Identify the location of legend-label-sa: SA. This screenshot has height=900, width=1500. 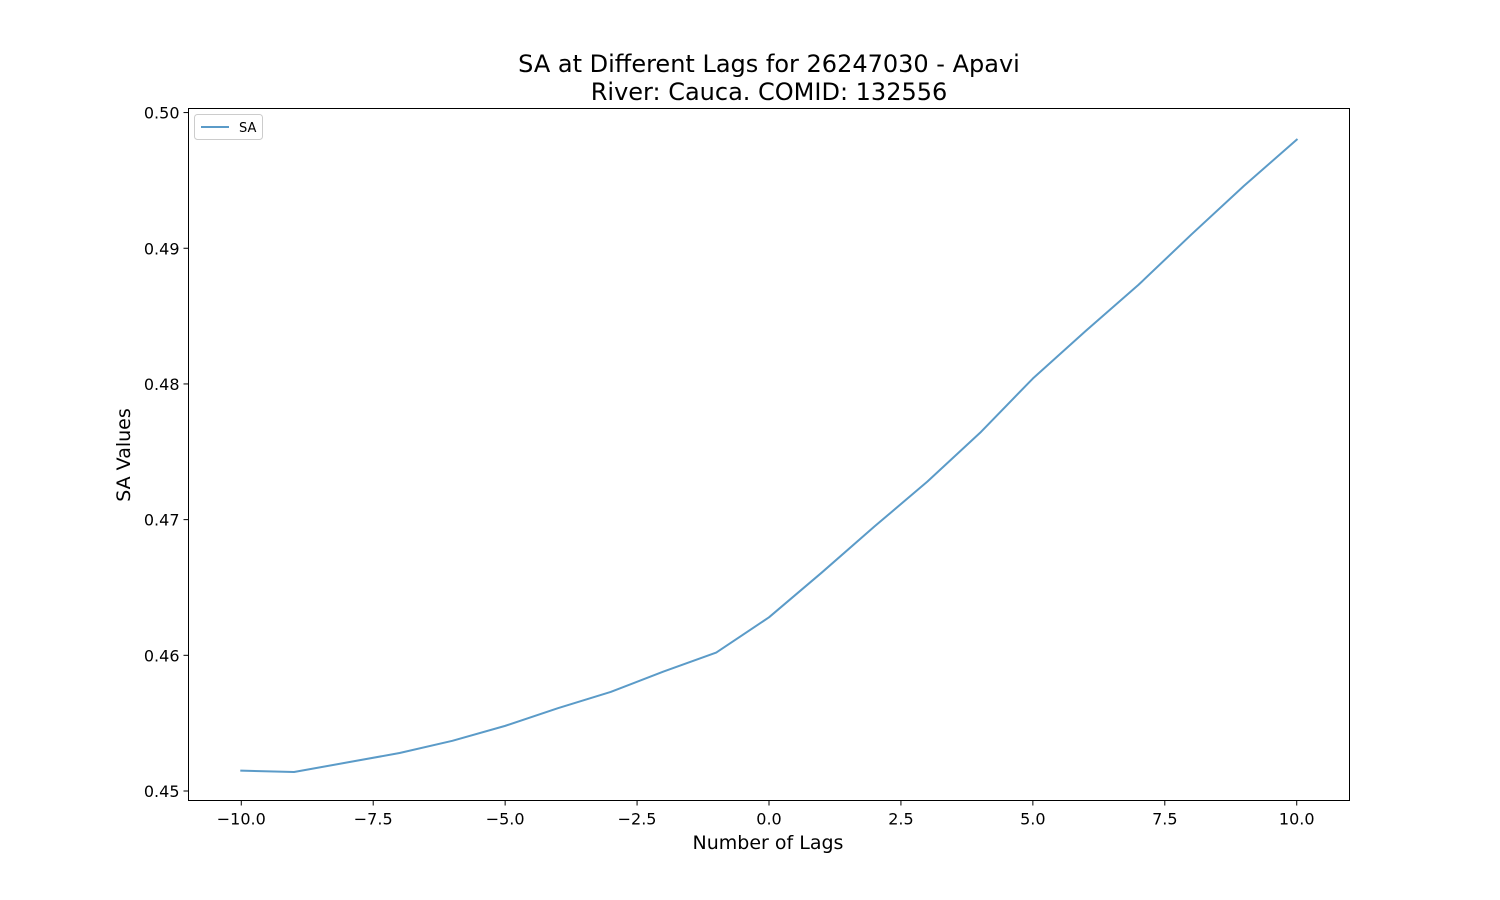
(247, 128).